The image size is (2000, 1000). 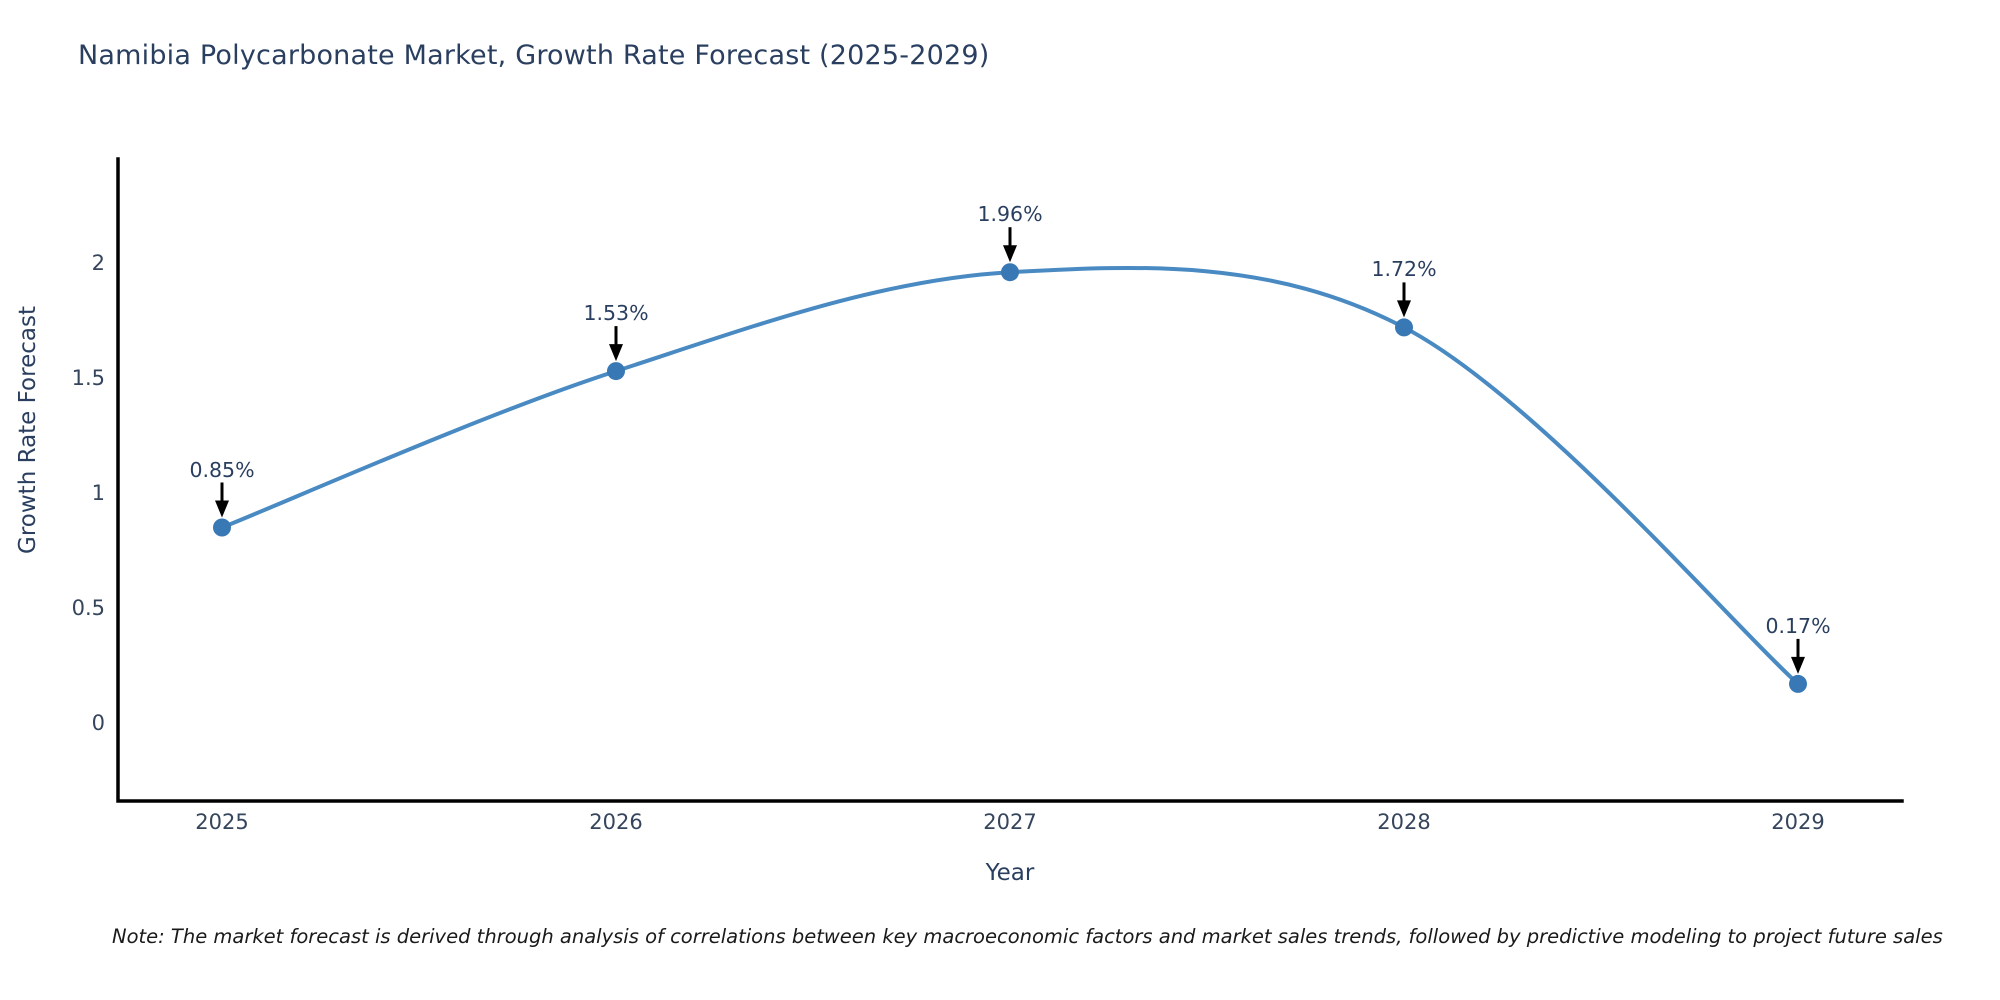 I want to click on y-tick-label: 0, so click(x=98, y=723).